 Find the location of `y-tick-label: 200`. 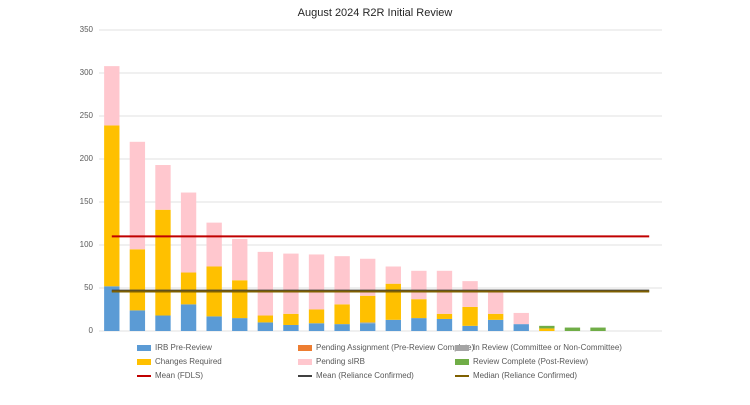

y-tick-label: 200 is located at coordinates (87, 158).